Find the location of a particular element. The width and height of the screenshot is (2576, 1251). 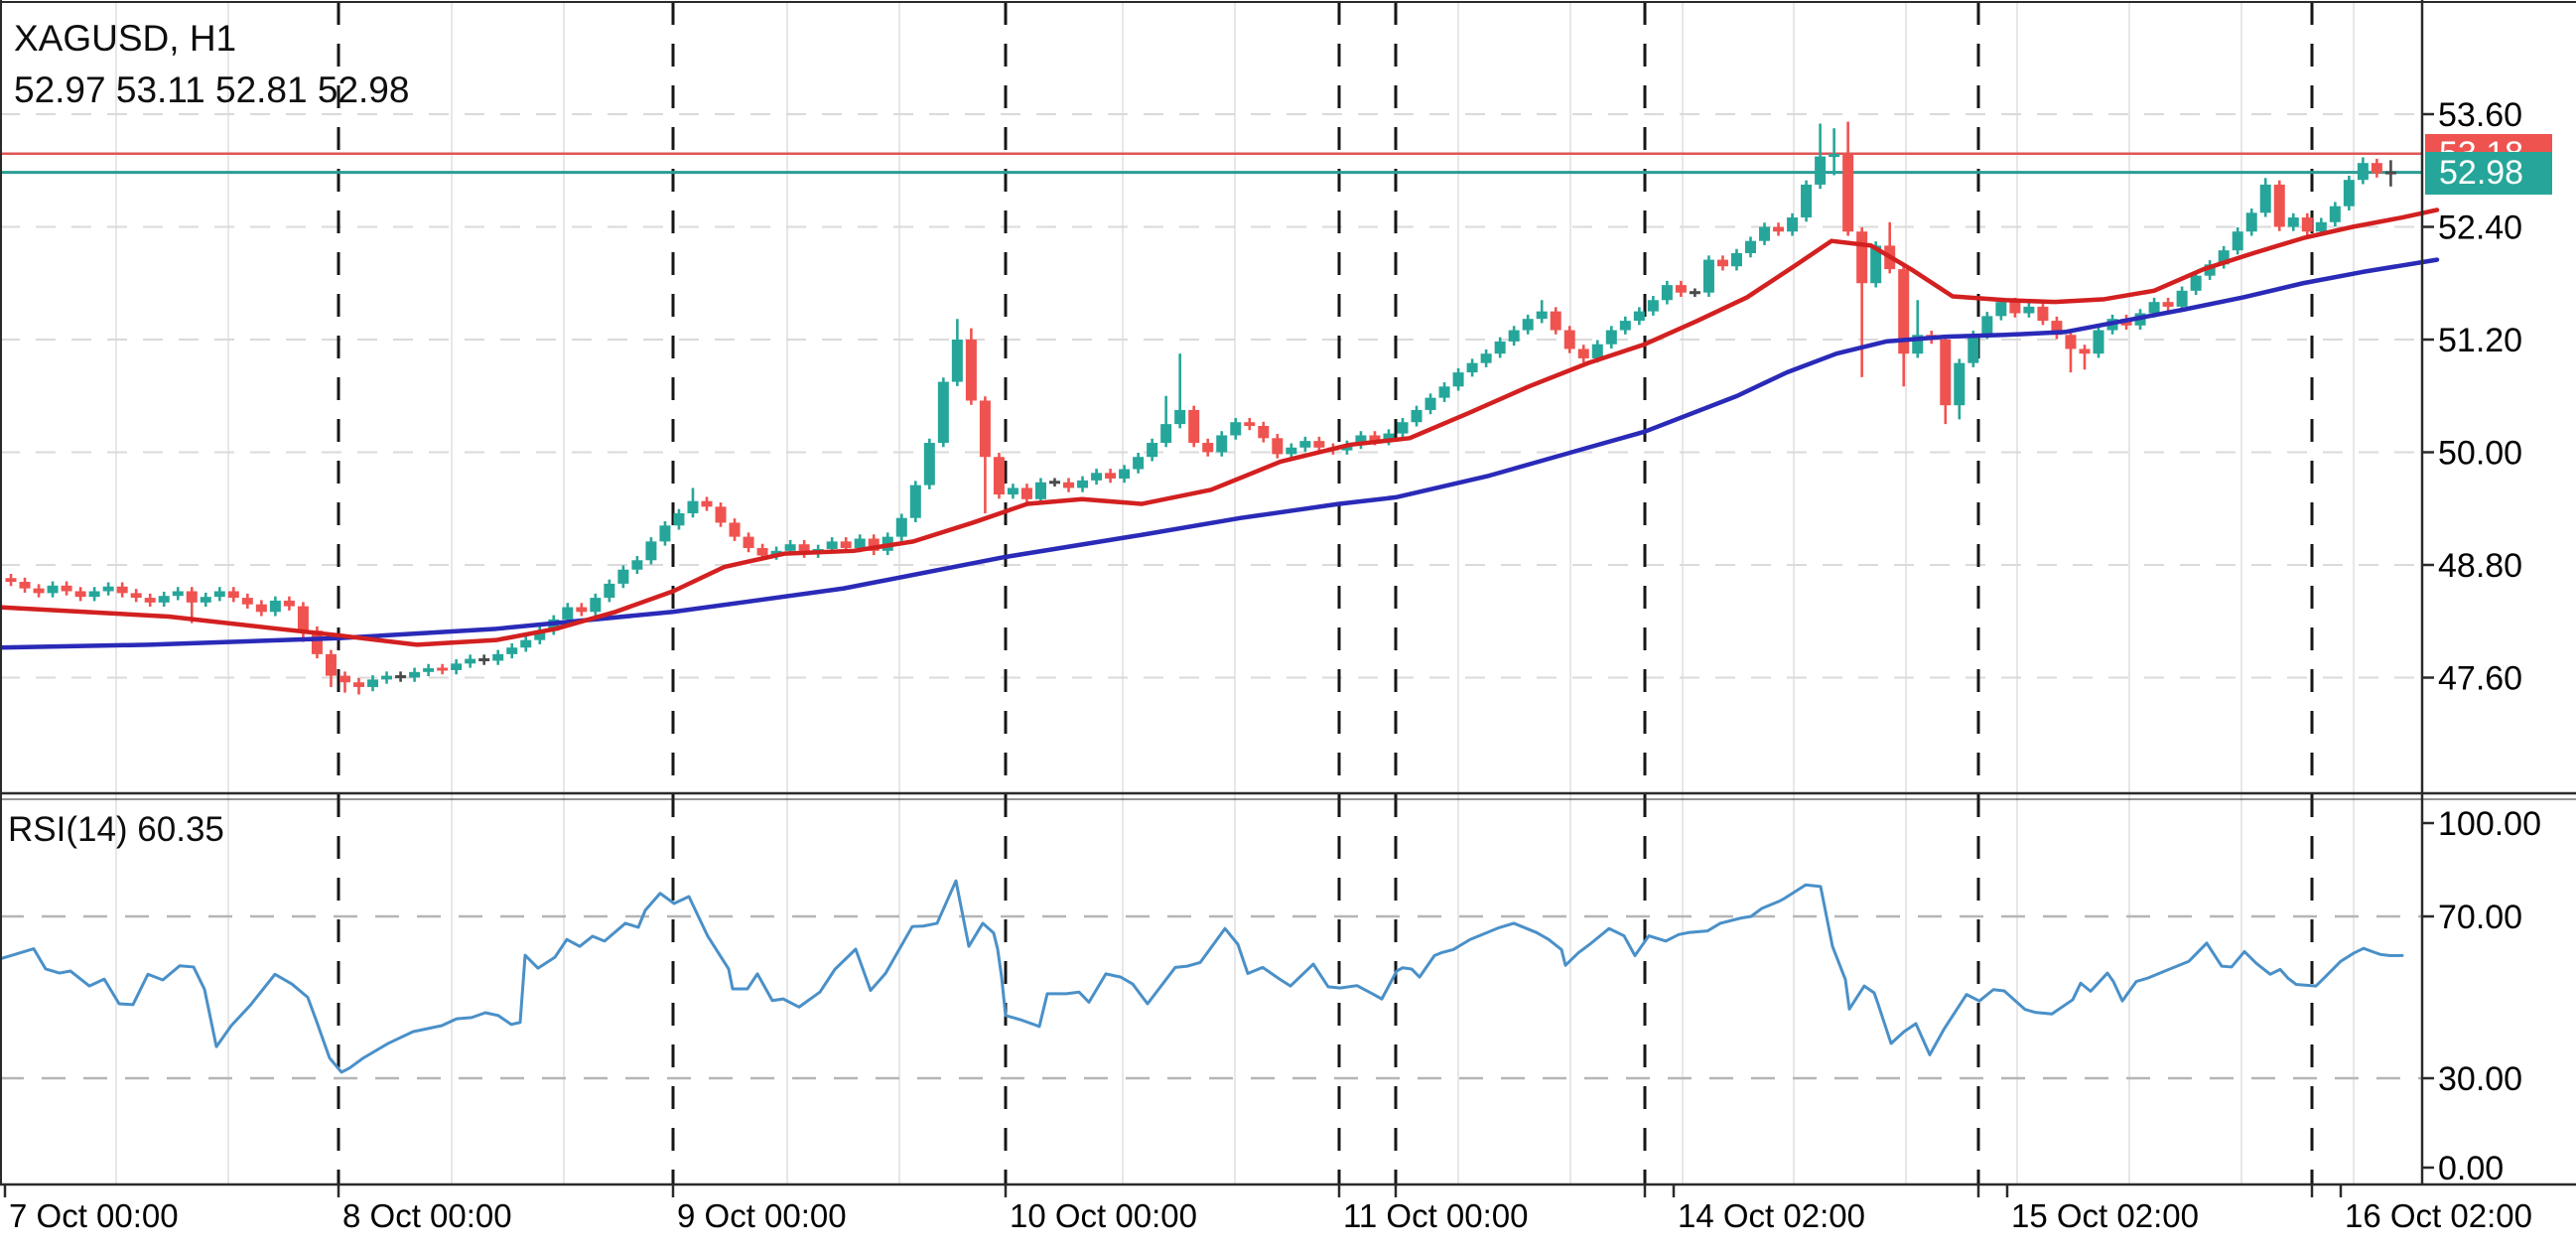

rsi-indicator-label: RSI(14) 60.35 is located at coordinates (116, 829).